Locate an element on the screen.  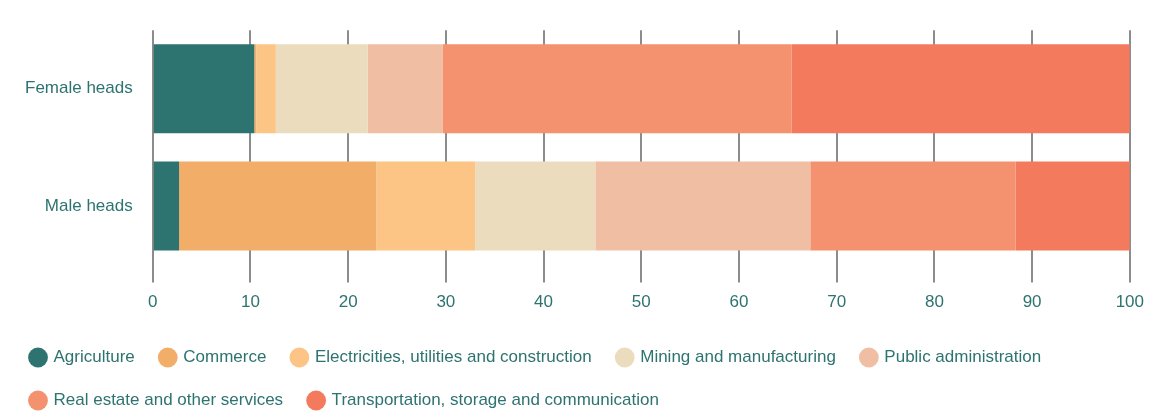
x-tick-label: 90 is located at coordinates (1032, 302).